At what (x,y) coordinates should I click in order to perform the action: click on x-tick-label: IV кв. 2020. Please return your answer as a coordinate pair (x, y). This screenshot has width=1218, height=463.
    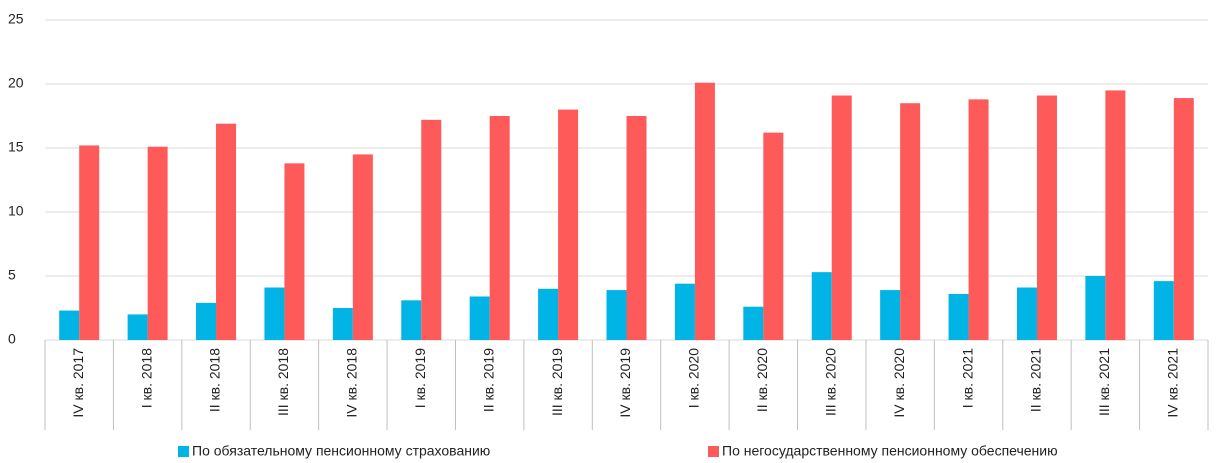
    Looking at the image, I should click on (899, 383).